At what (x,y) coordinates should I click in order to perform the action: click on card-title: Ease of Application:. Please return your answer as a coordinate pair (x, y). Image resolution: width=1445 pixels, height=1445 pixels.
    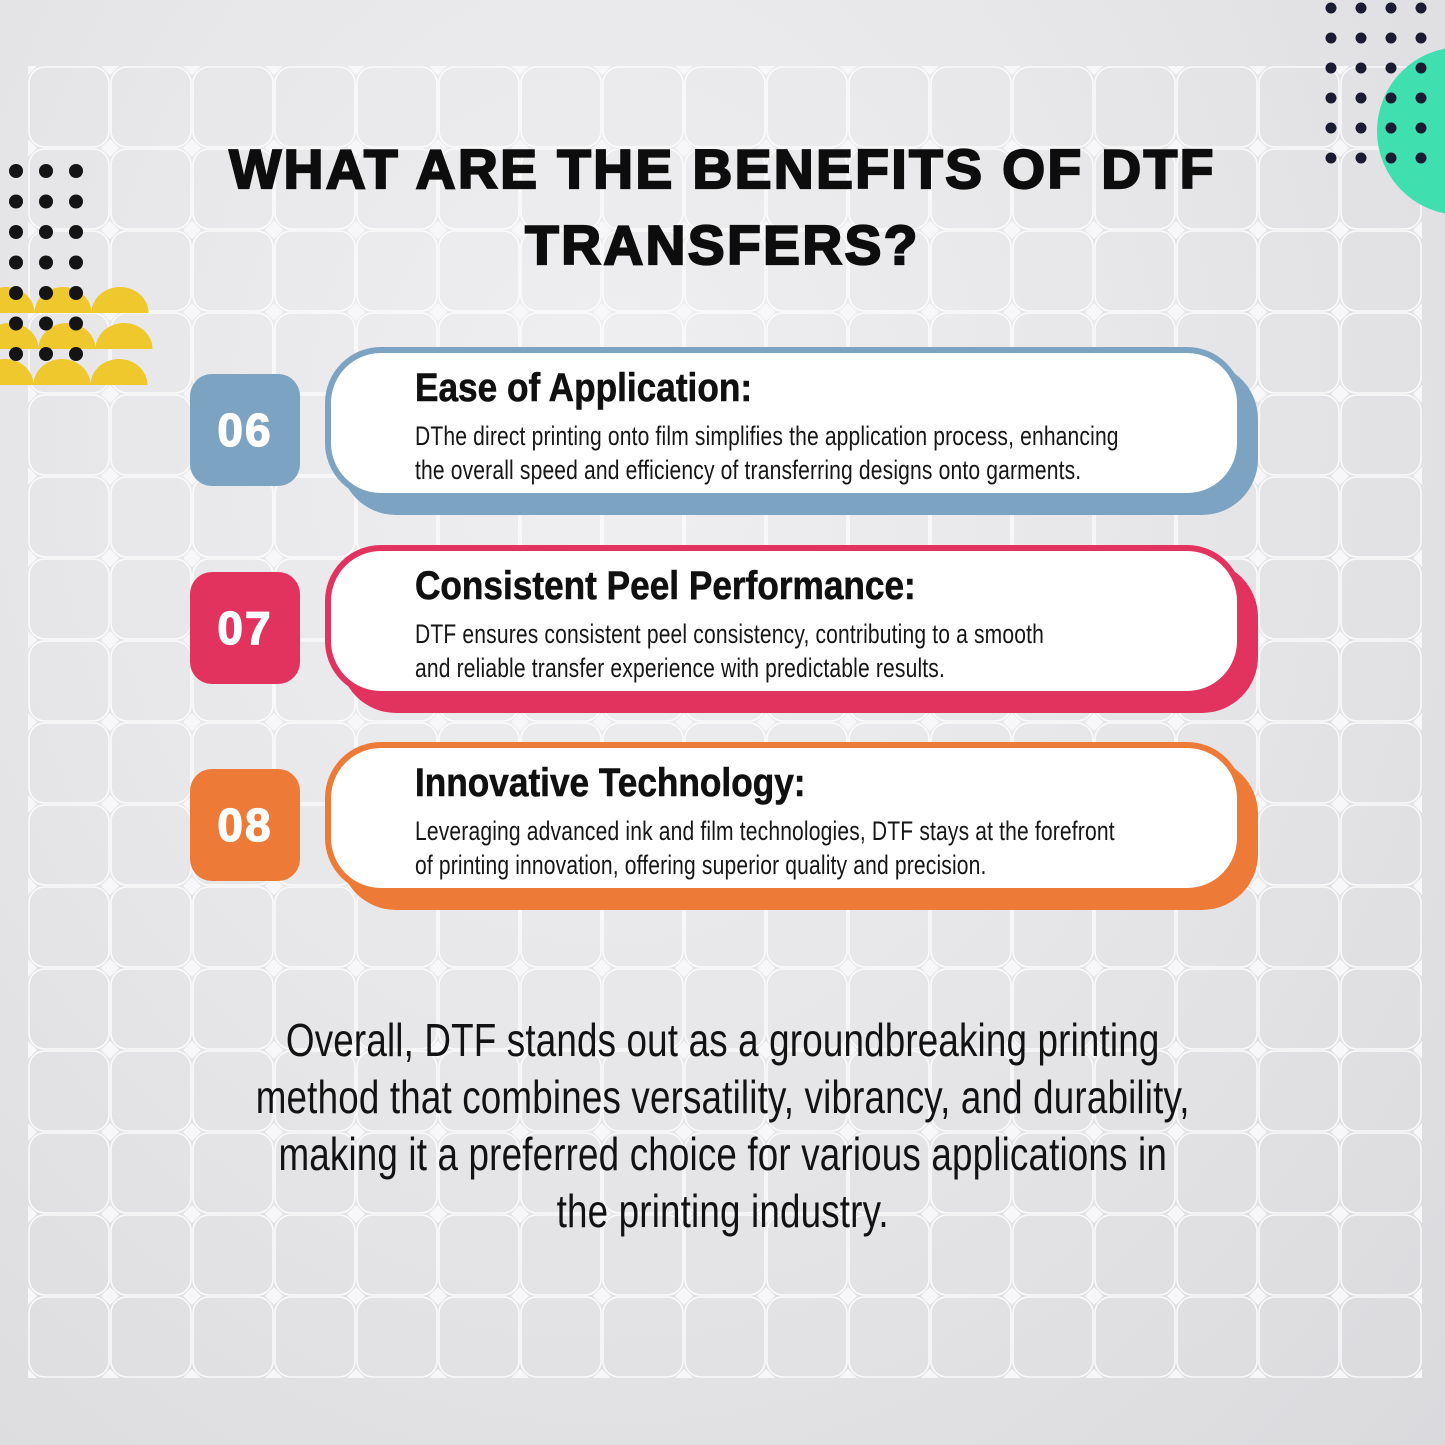
    Looking at the image, I should click on (584, 388).